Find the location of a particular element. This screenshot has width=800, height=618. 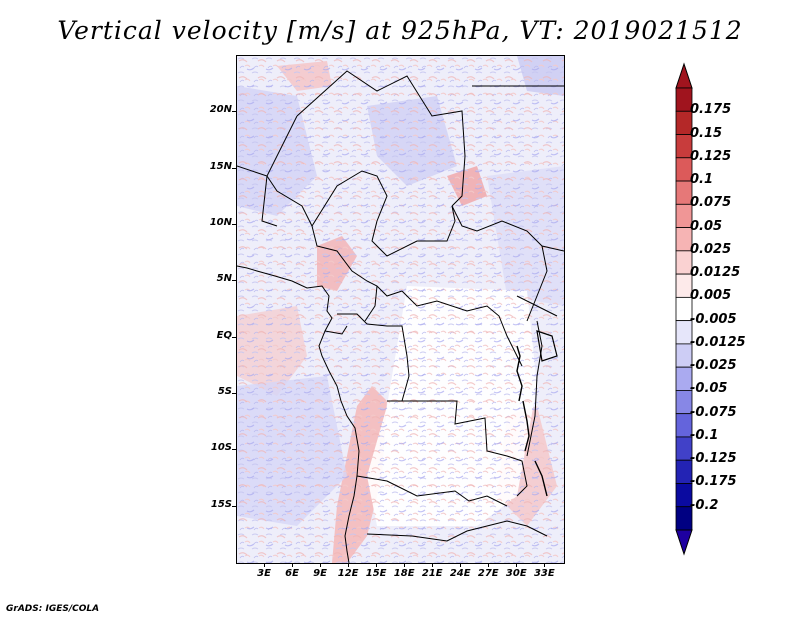

colorbar-label: 0.025 is located at coordinates (711, 249).